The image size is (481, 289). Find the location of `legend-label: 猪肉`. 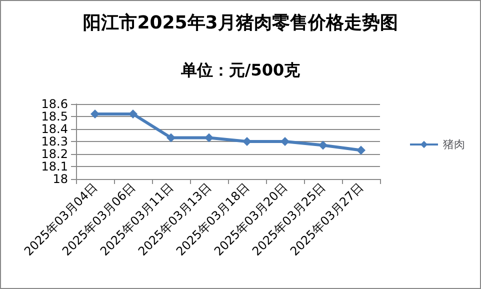

legend-label: 猪肉 is located at coordinates (454, 144).